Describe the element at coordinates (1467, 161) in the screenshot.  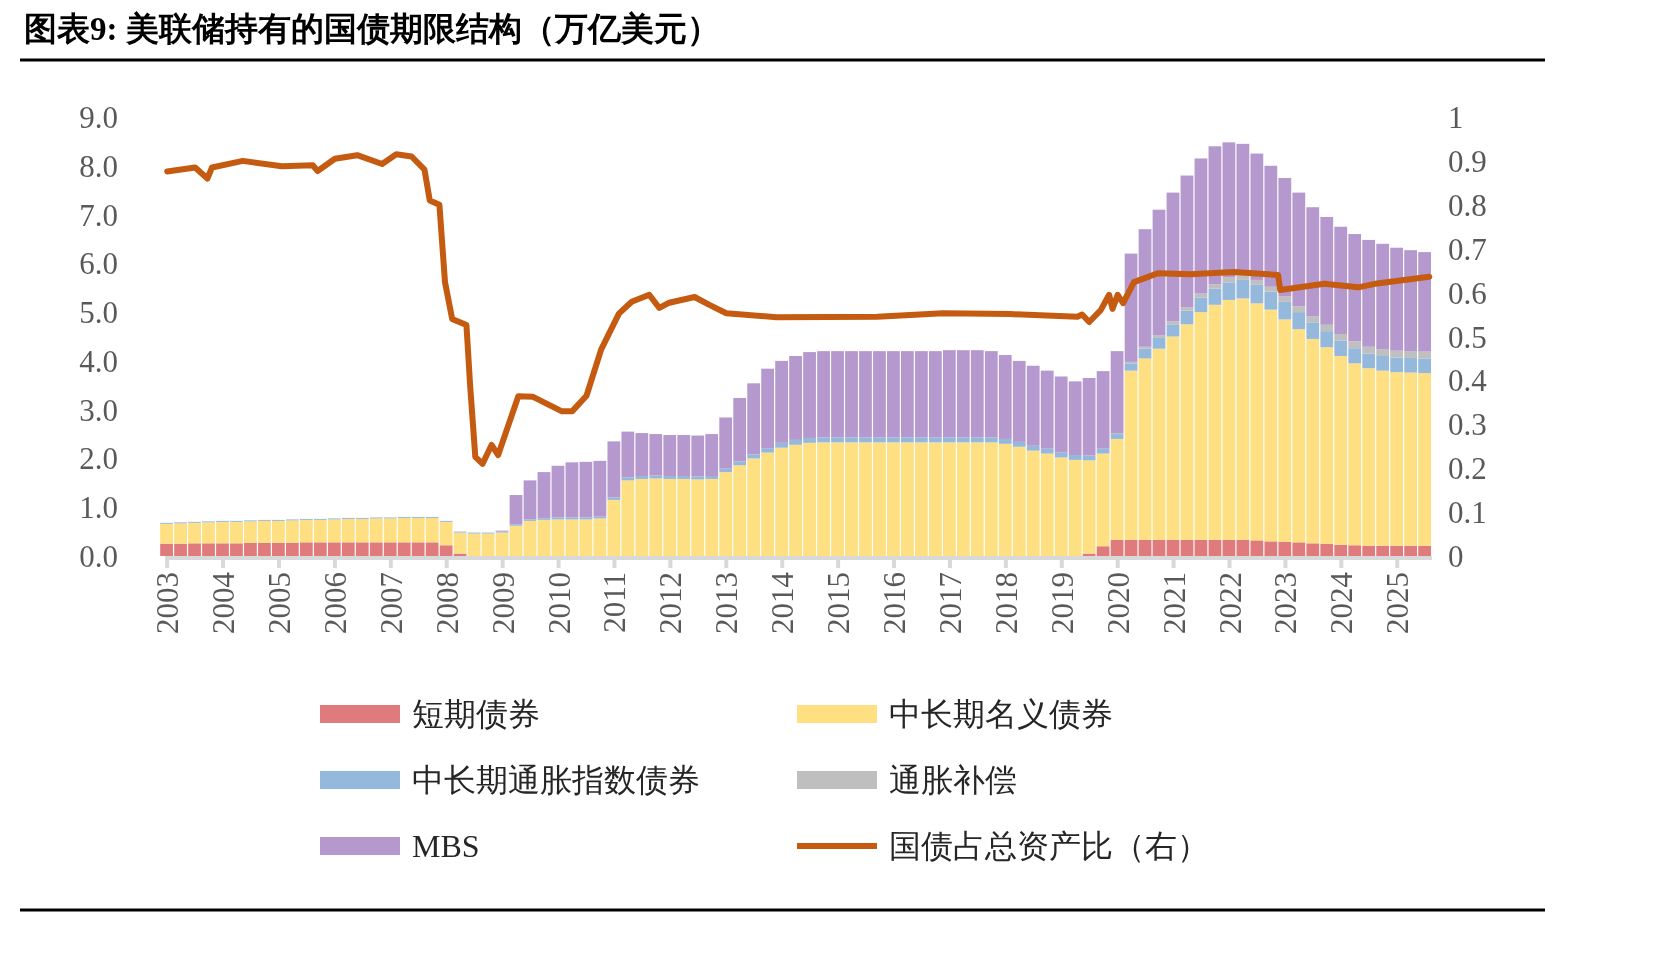
I see `y2-tick-label: 0.9` at that location.